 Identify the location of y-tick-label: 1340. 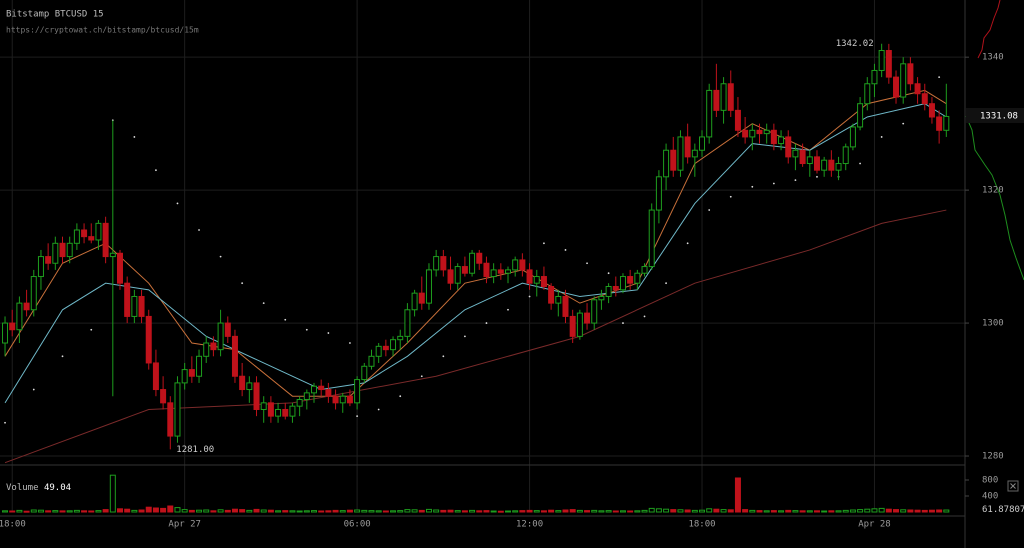
(993, 58).